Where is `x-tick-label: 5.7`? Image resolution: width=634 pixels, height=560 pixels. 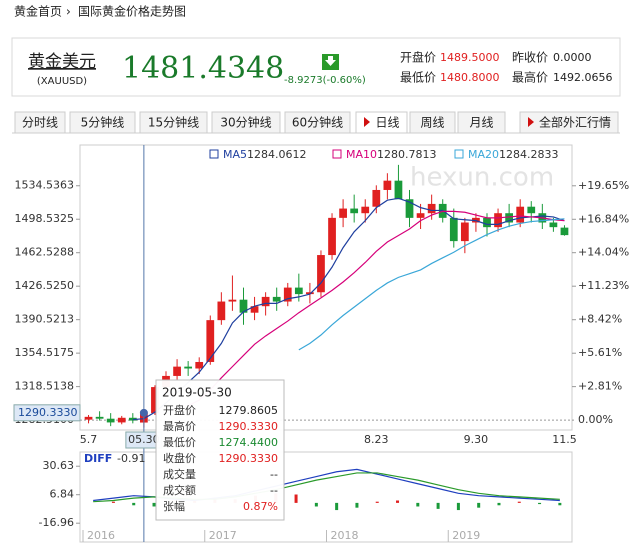
x-tick-label: 5.7 is located at coordinates (89, 439).